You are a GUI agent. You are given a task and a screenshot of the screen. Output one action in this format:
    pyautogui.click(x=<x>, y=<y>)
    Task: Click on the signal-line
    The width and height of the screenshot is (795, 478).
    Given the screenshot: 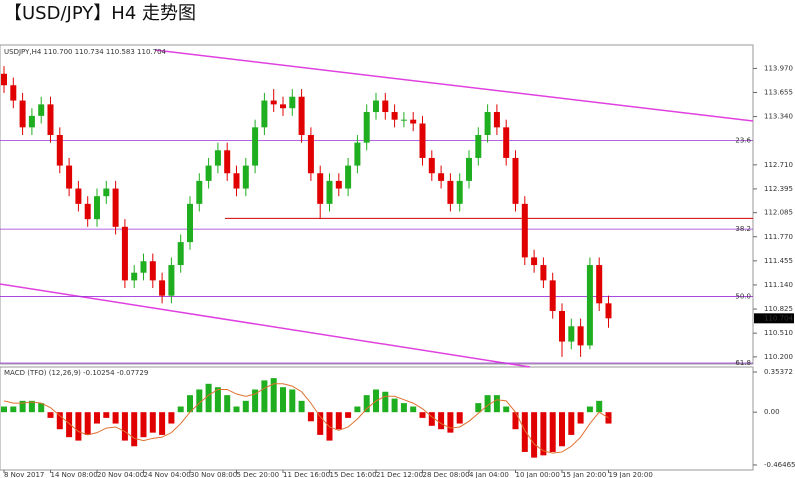 What is the action you would take?
    pyautogui.click(x=306, y=418)
    